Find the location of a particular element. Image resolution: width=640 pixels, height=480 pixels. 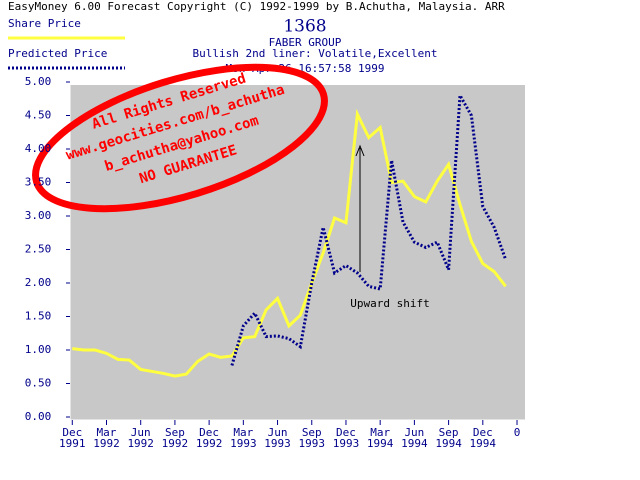

x-tick-label: Mar 1993 is located at coordinates (243, 438).